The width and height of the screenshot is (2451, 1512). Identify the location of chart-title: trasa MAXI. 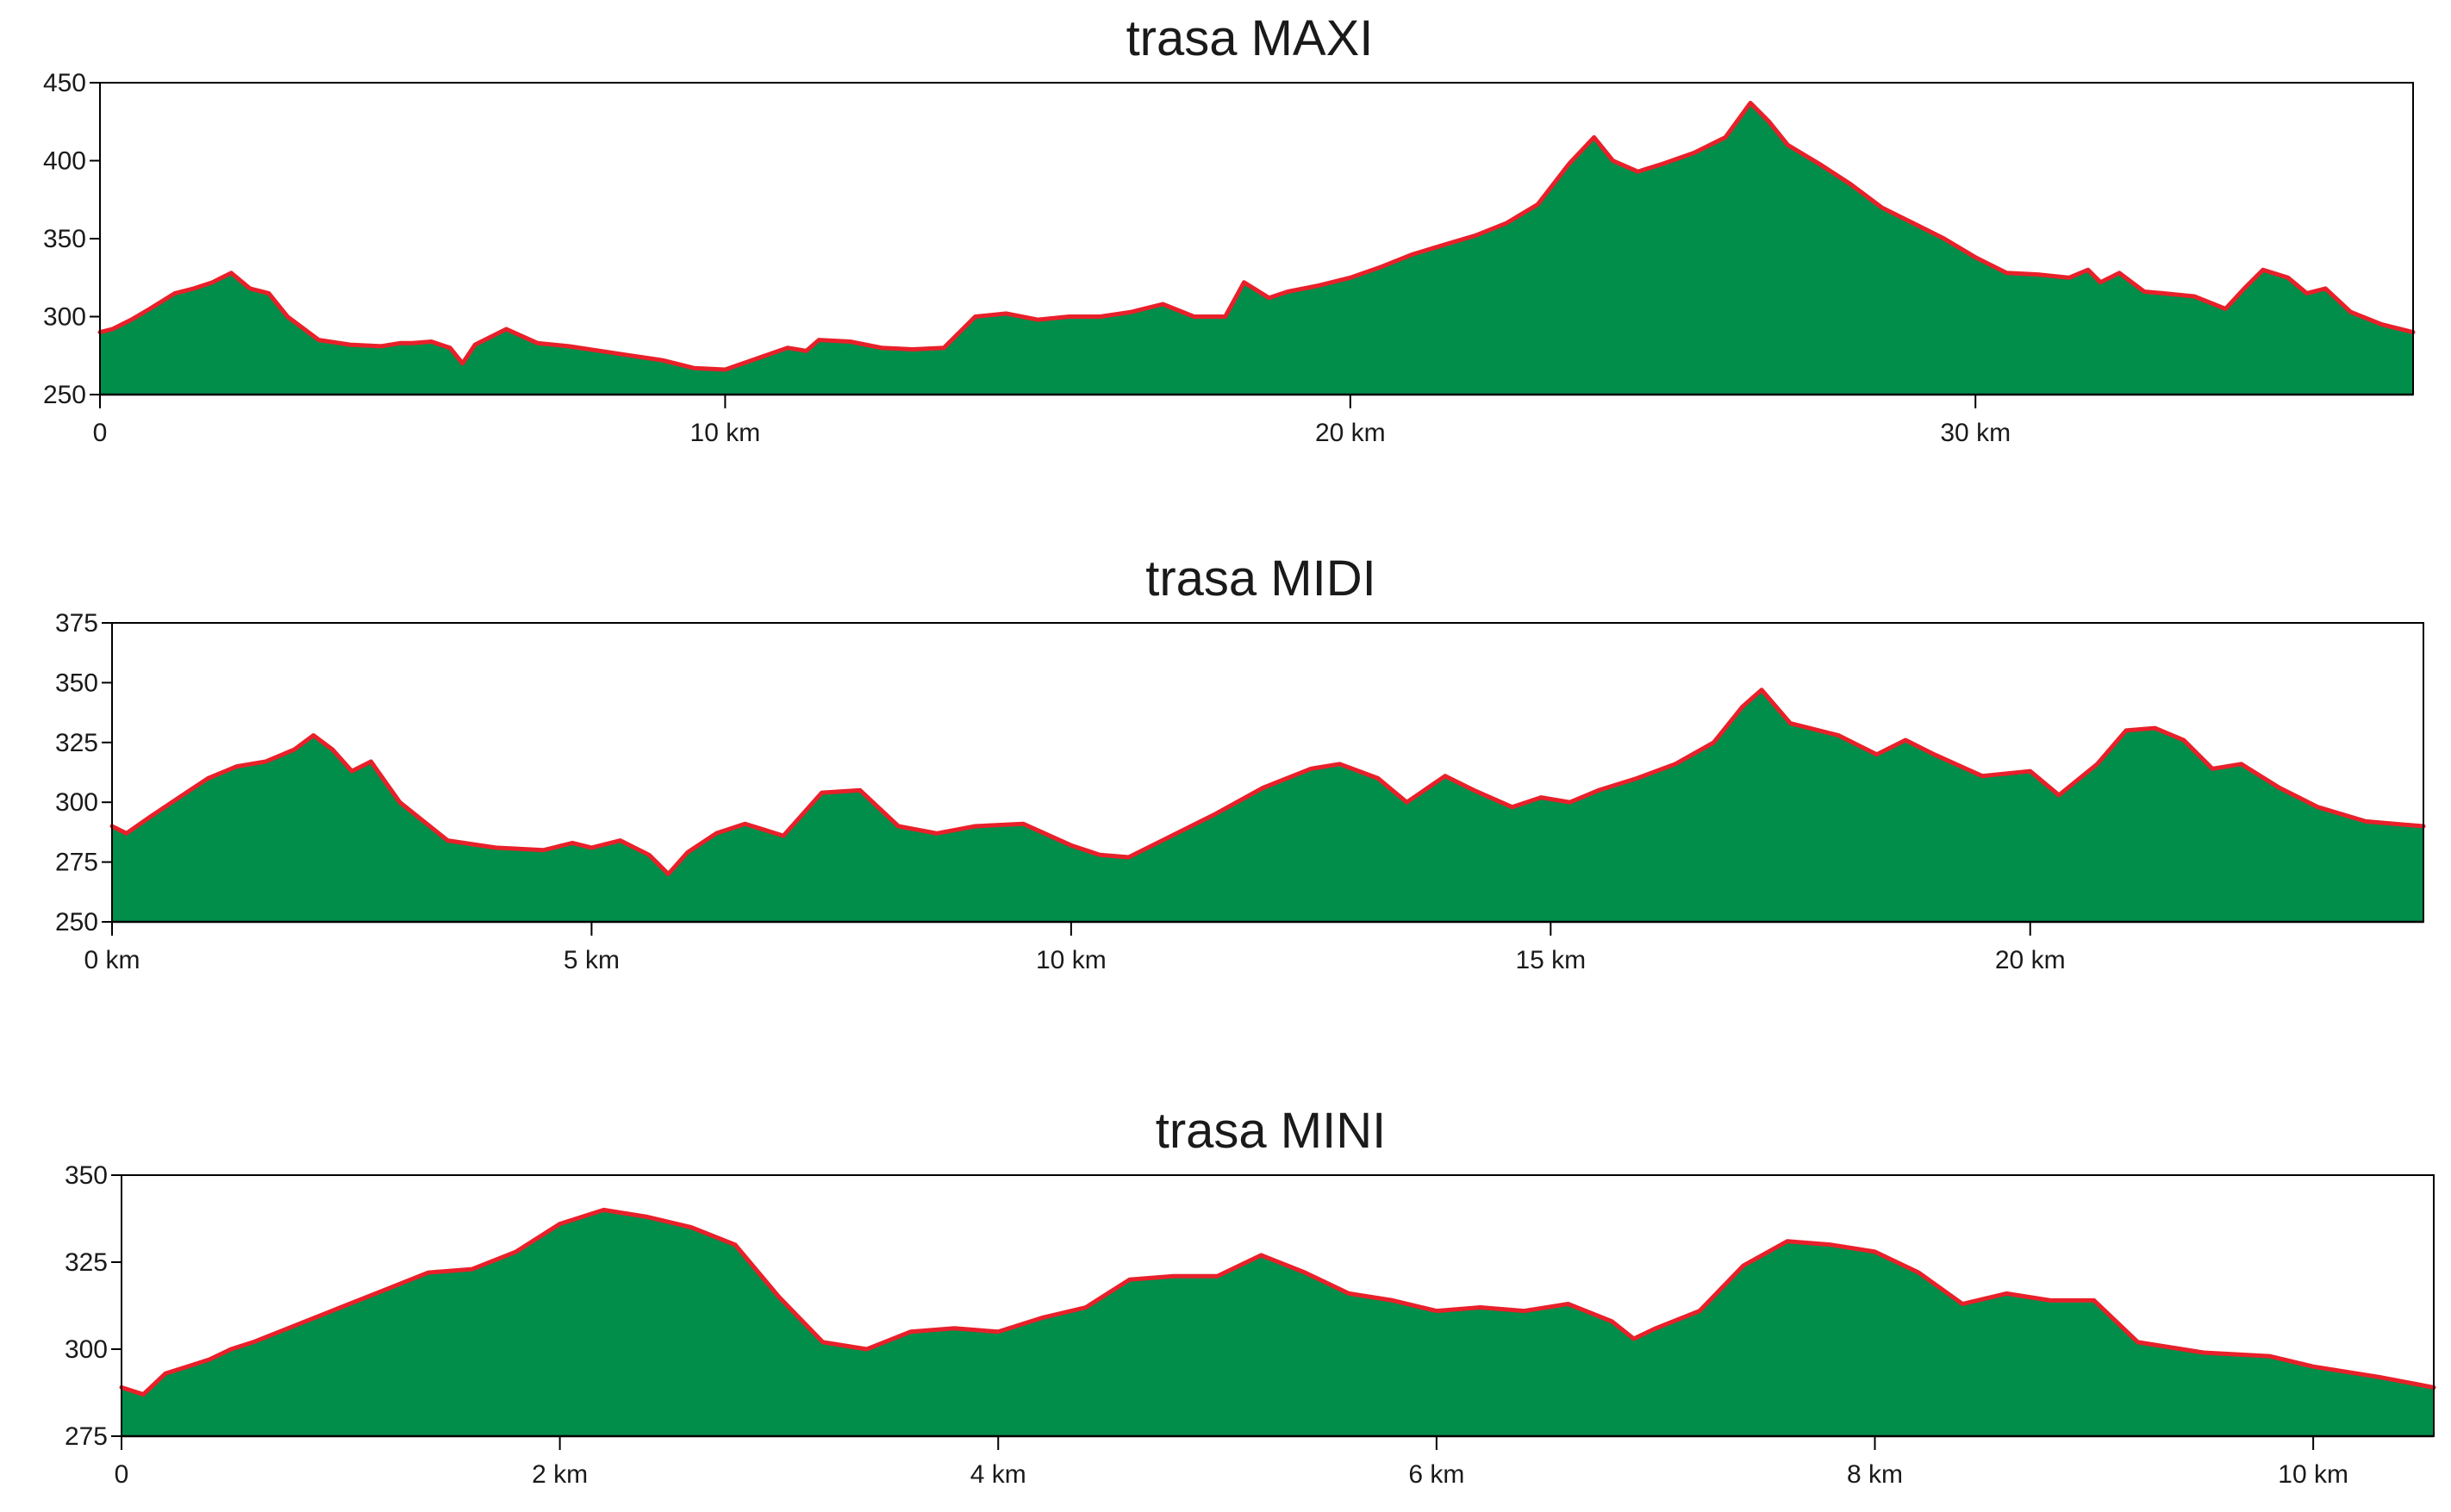
(1250, 38).